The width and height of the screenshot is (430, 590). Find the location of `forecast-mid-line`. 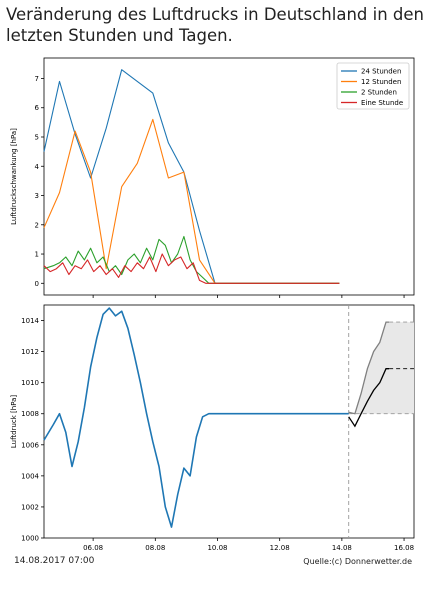

forecast-mid-line is located at coordinates (369, 398).